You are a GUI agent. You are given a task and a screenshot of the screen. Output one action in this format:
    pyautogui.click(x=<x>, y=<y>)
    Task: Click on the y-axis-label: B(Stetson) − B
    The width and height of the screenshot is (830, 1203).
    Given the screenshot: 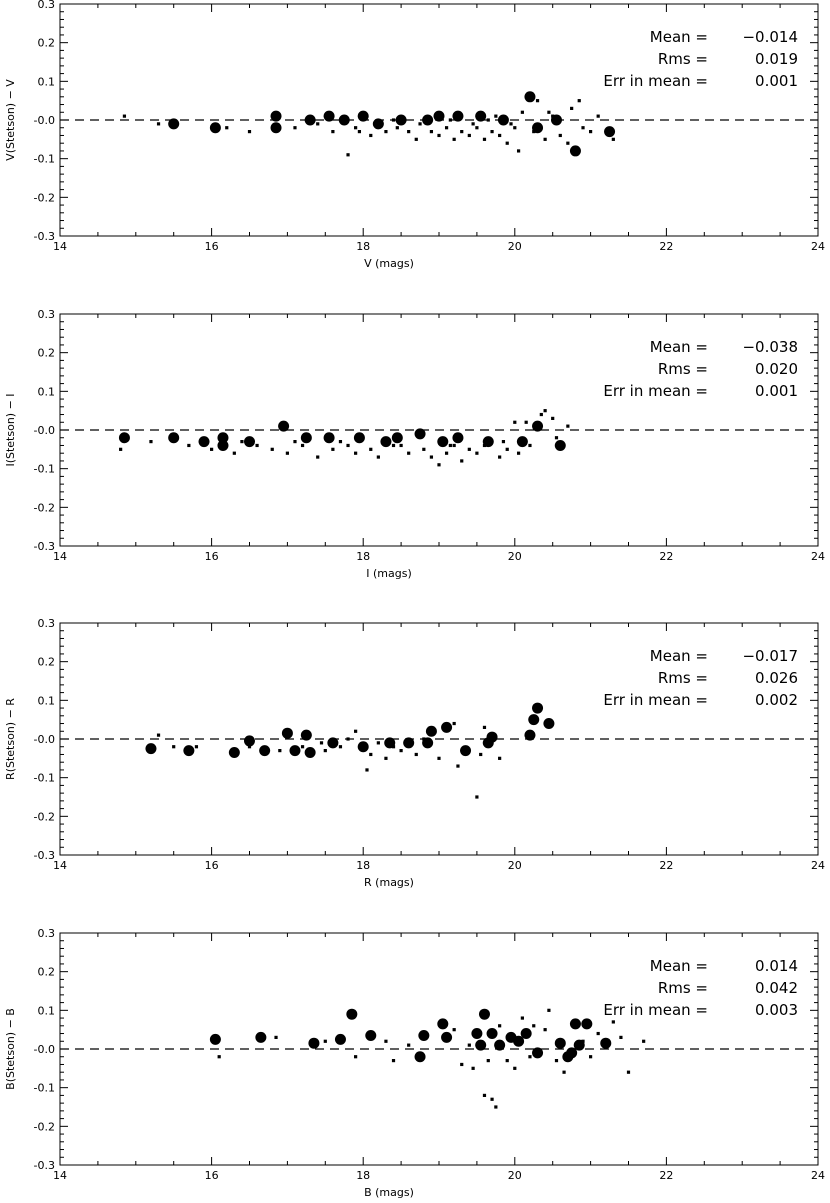 What is the action you would take?
    pyautogui.click(x=10, y=1049)
    